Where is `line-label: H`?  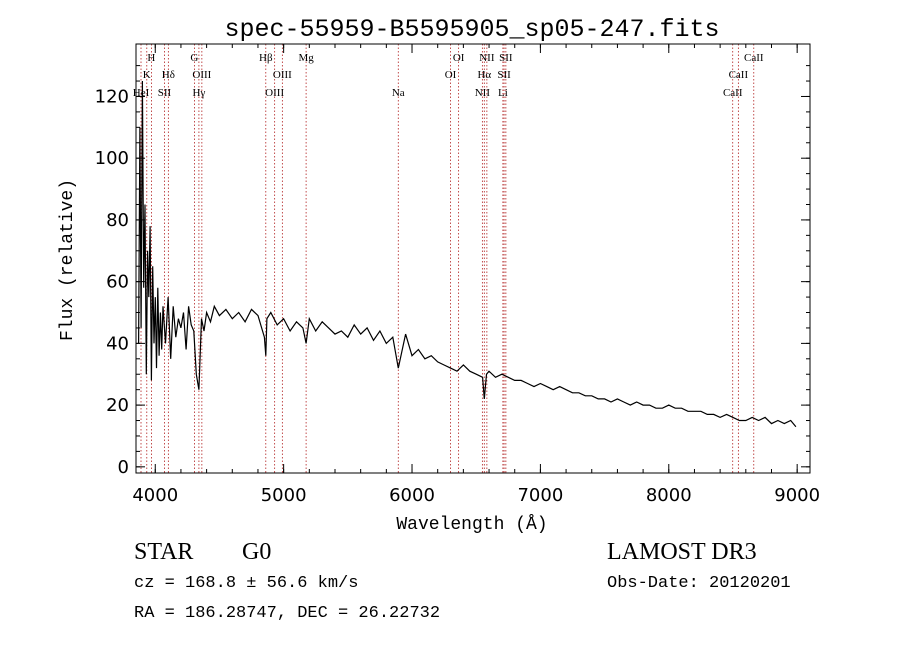 line-label: H is located at coordinates (151, 58).